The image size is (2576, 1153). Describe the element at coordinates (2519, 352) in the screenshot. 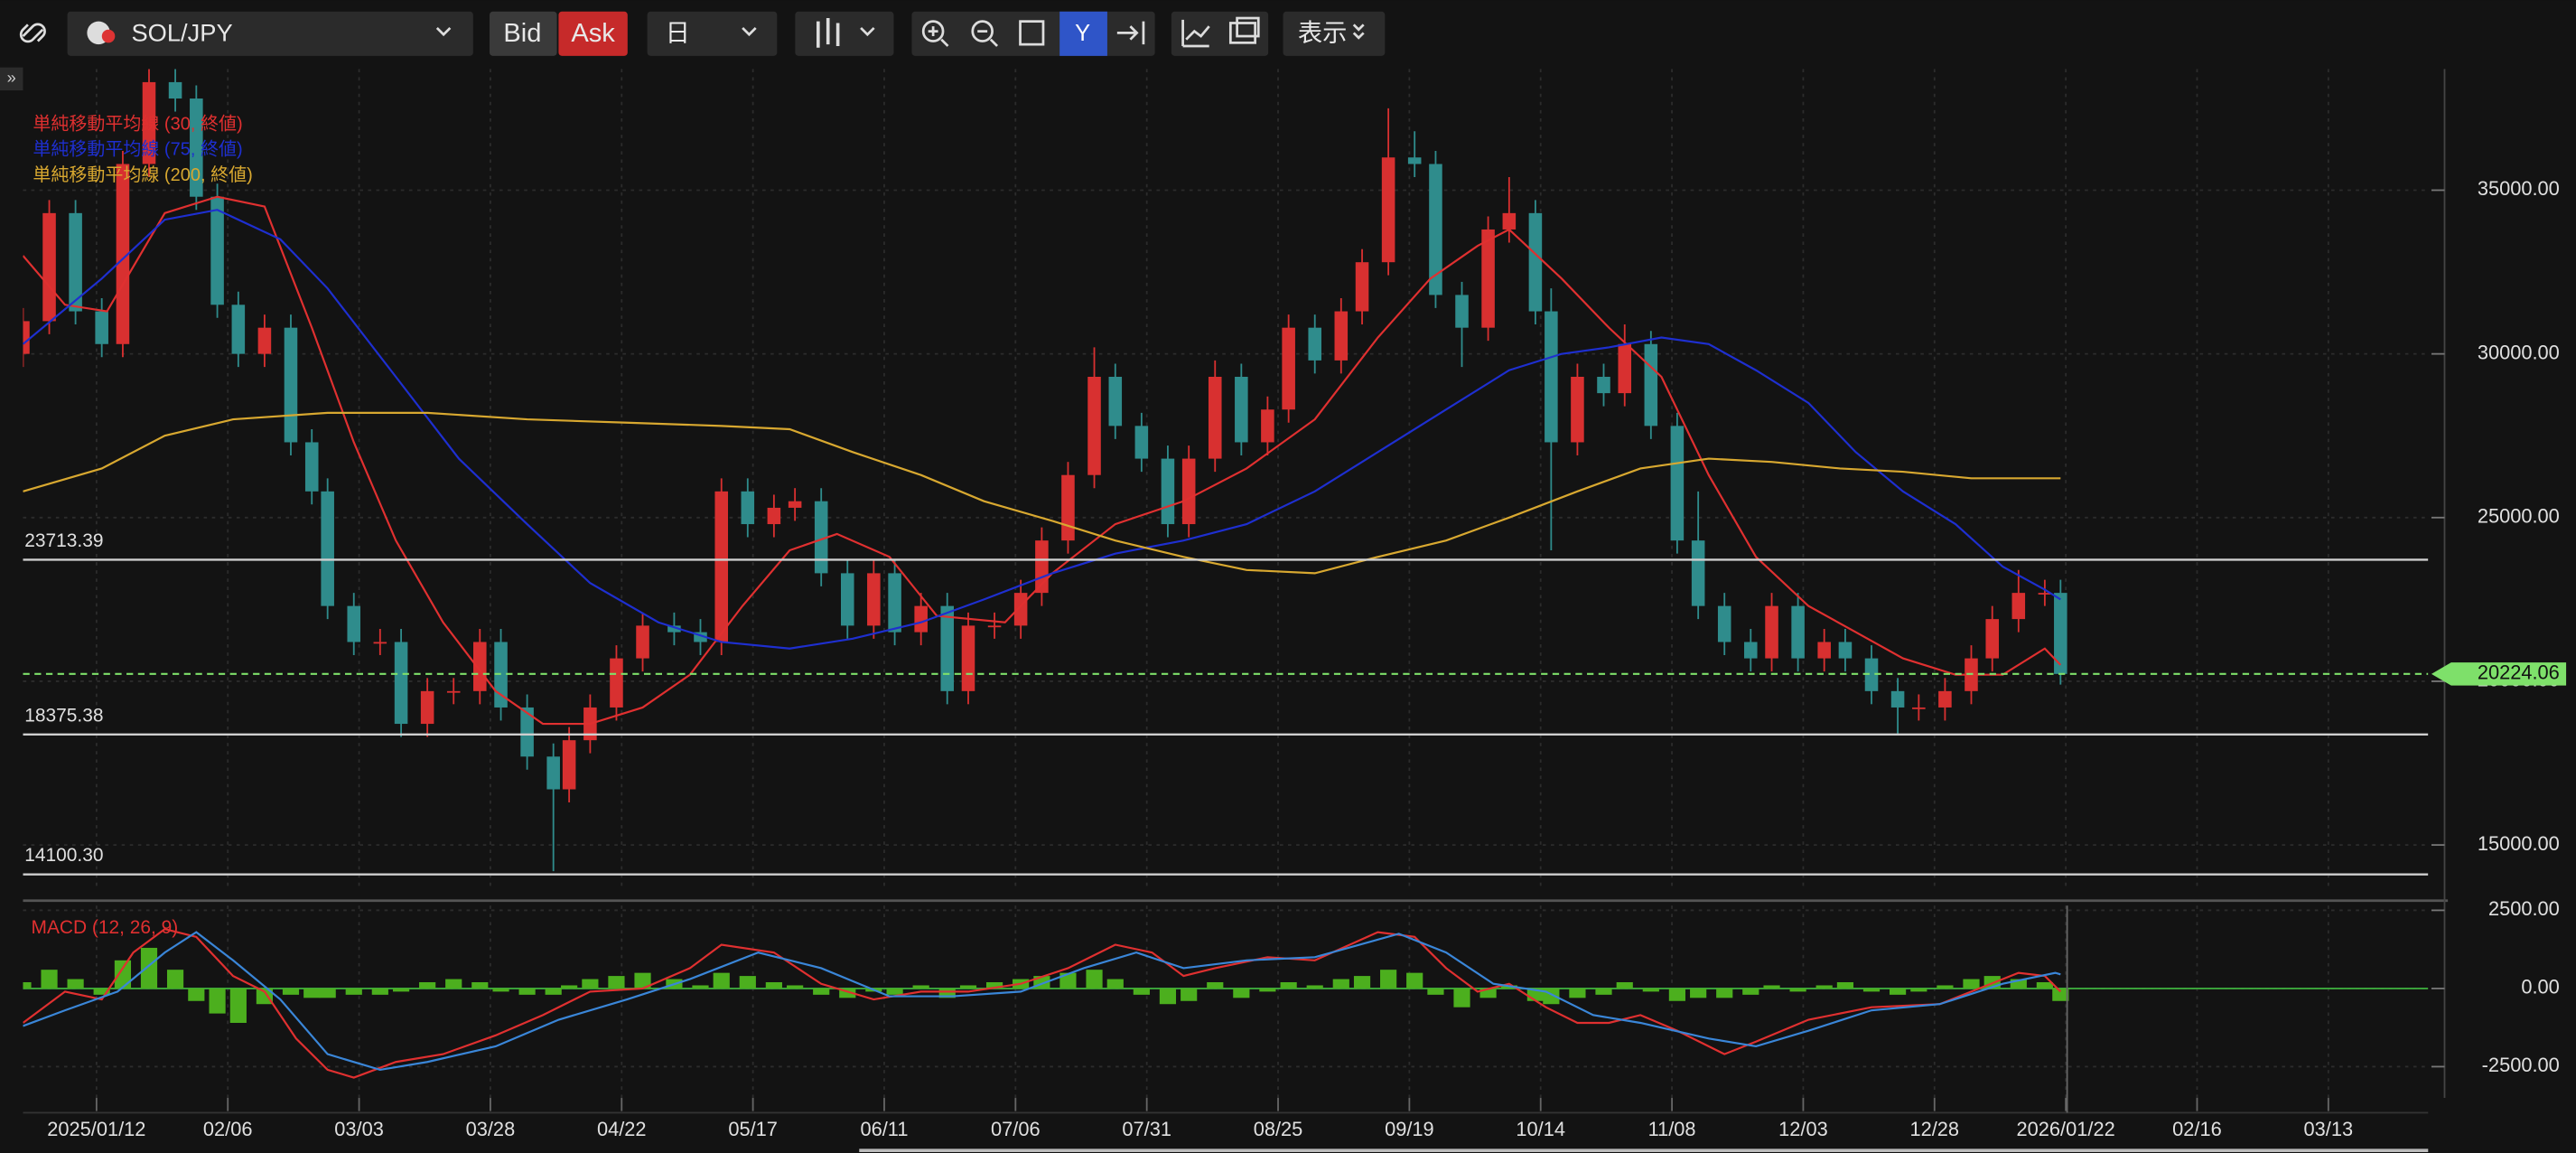

I see `y-tick-label: 30000.00` at that location.